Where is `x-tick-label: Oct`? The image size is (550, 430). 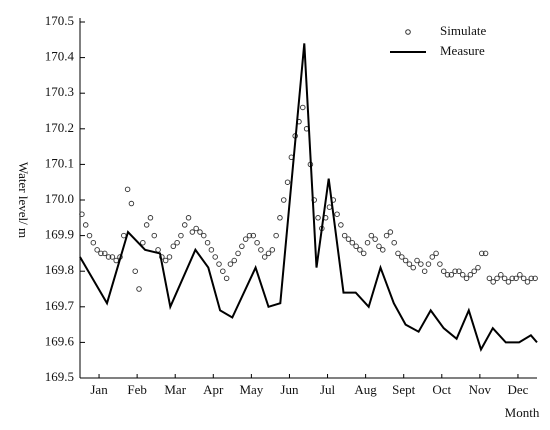 x-tick-label: Oct is located at coordinates (441, 389).